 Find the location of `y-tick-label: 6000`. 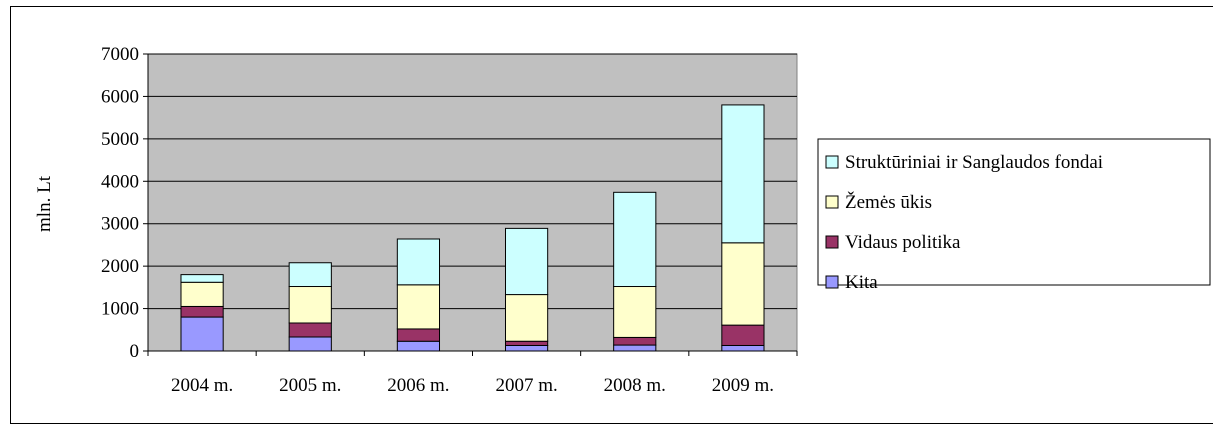

y-tick-label: 6000 is located at coordinates (120, 96).